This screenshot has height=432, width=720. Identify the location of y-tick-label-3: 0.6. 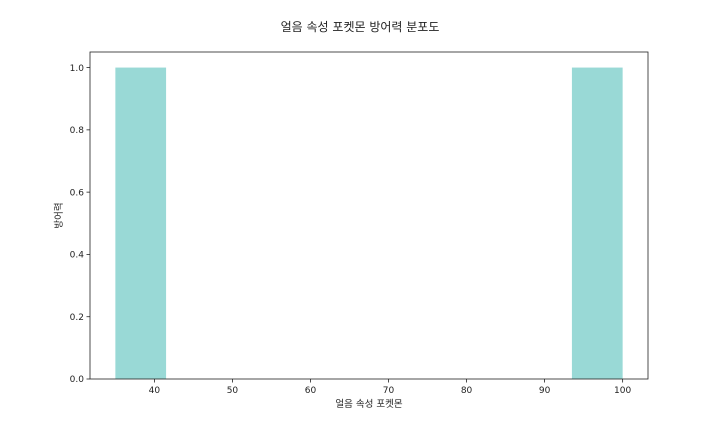
(77, 193).